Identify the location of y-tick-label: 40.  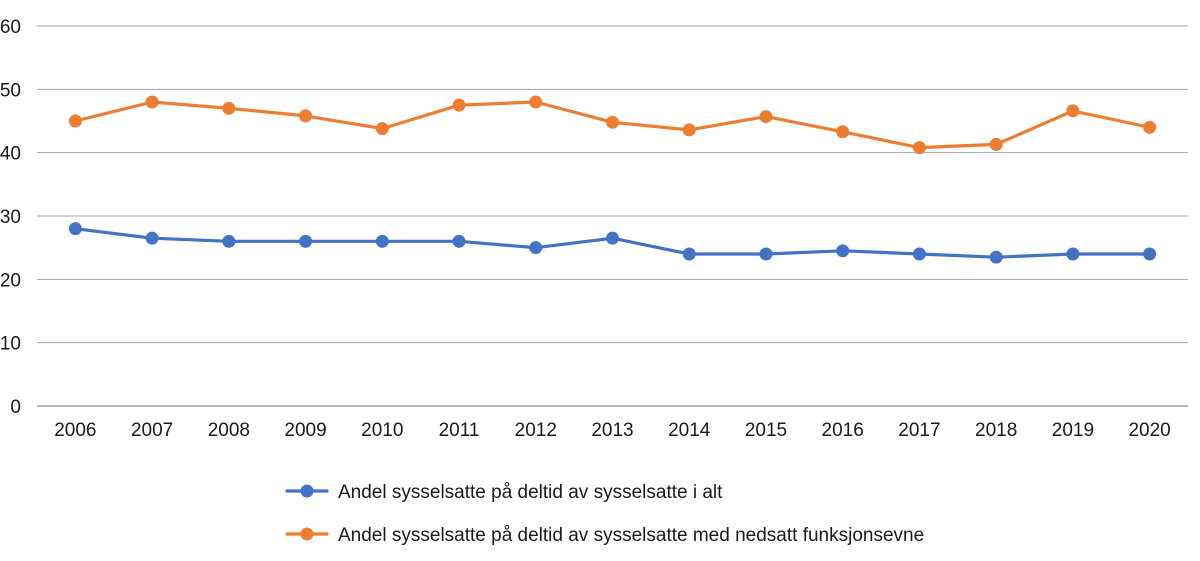
(10, 154).